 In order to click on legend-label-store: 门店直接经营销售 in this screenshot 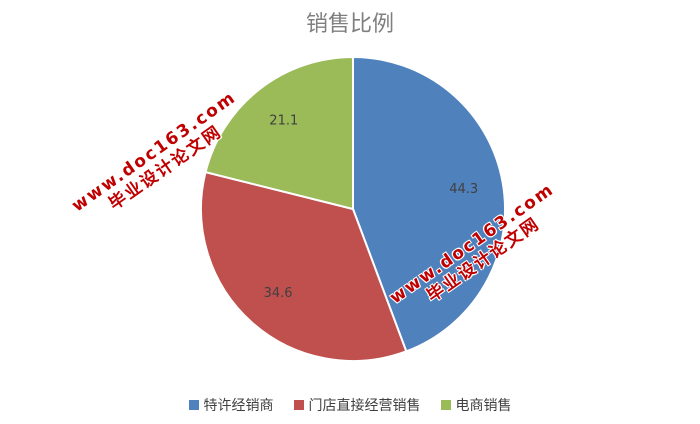, I will do `click(364, 406)`.